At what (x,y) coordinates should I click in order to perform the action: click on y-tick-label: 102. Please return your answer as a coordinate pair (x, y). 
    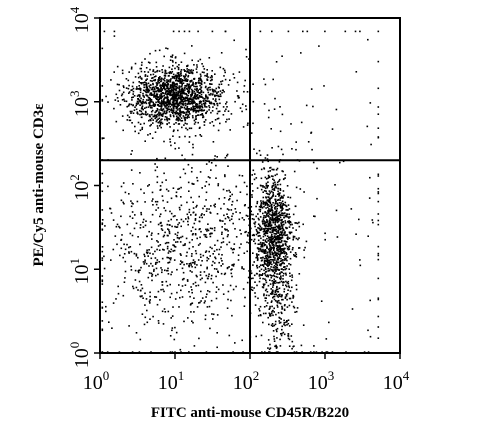
    Looking at the image, I should click on (80, 187).